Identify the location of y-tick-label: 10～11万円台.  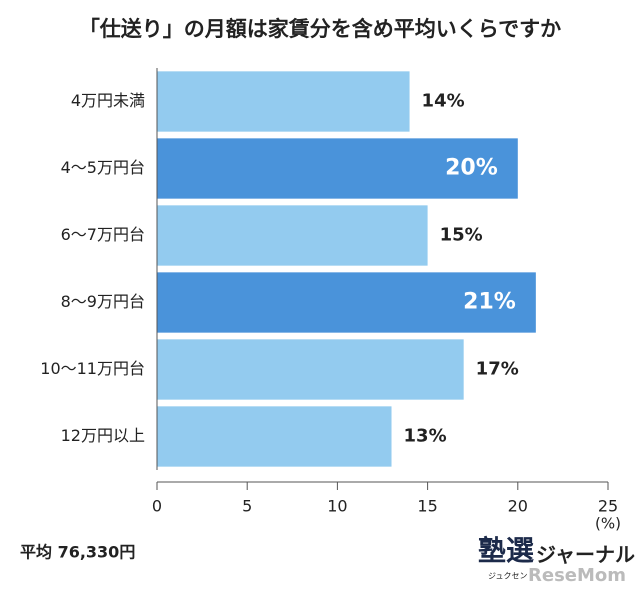
(92, 368).